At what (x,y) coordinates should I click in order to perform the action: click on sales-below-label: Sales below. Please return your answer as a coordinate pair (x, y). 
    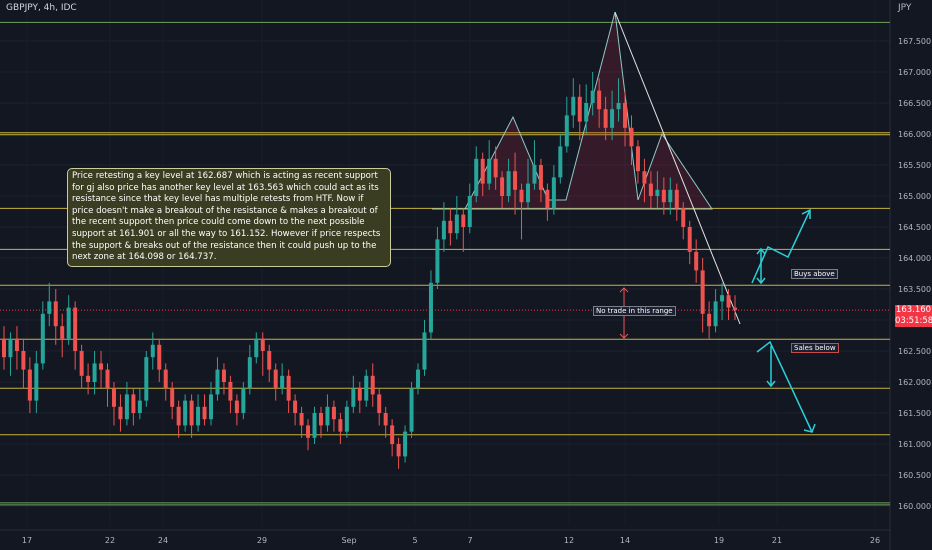
    Looking at the image, I should click on (815, 348).